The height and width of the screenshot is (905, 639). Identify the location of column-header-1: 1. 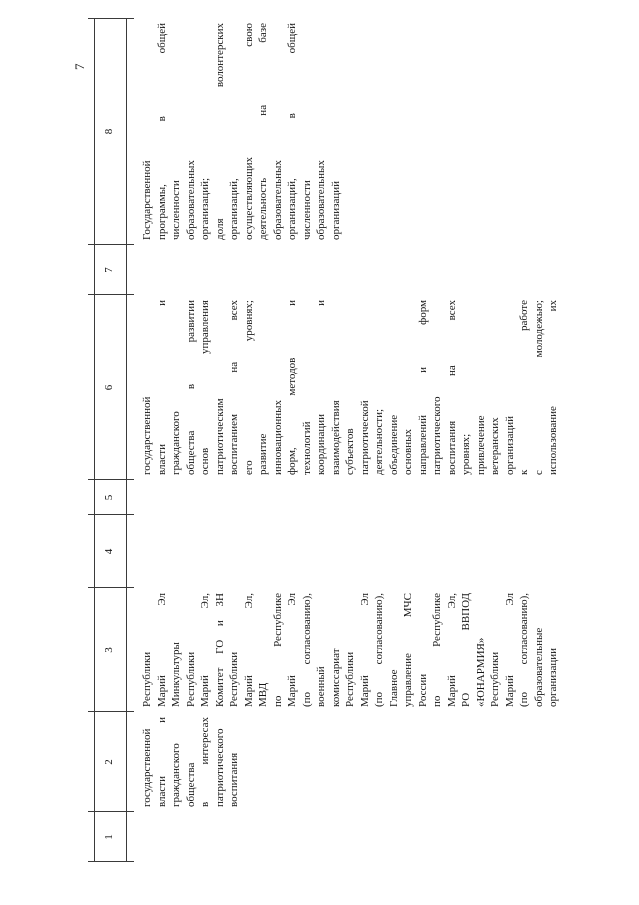
(109, 837).